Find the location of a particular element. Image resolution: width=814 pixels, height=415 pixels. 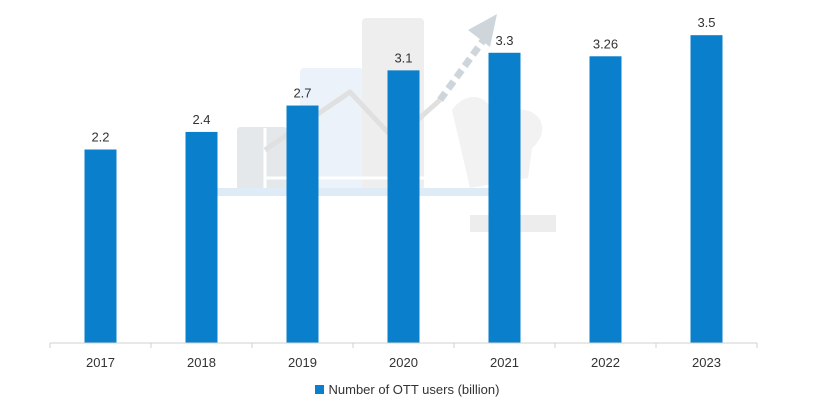

x-tick-labels-group: 2017 2018 2019 2020 2021 2022 2023 is located at coordinates (403, 362).